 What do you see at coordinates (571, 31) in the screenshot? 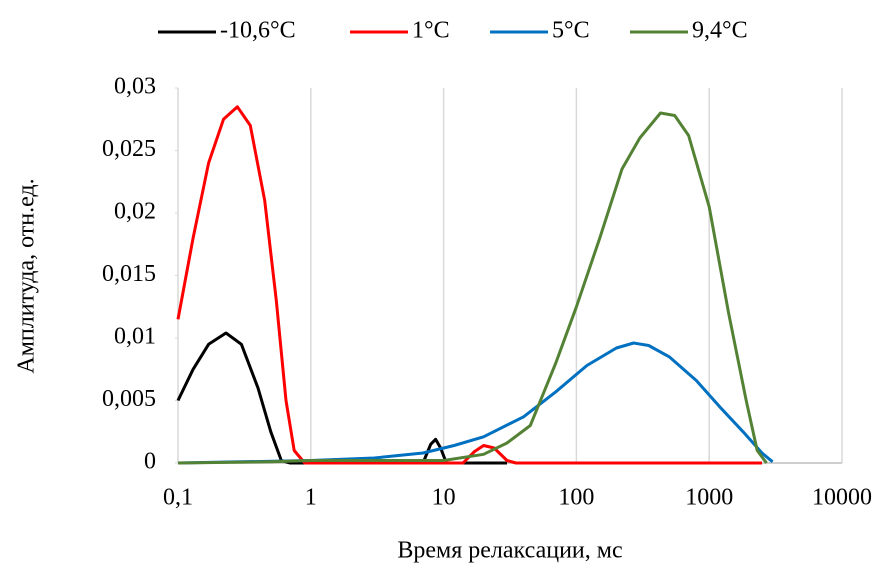
I see `legend-label: 5°C` at bounding box center [571, 31].